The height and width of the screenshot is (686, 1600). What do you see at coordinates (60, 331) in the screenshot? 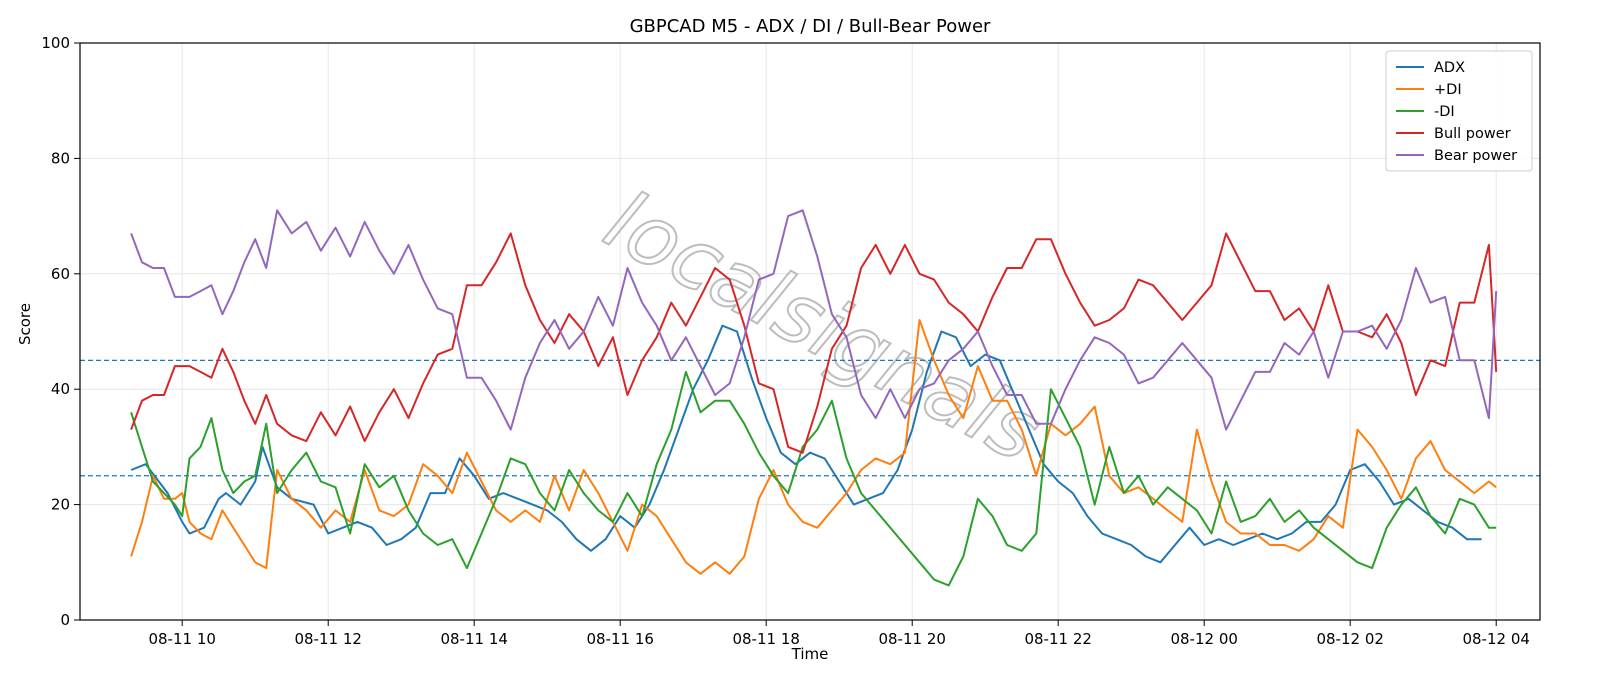
I see `y-axis-ticks: 0 20 40 60 80 100` at bounding box center [60, 331].